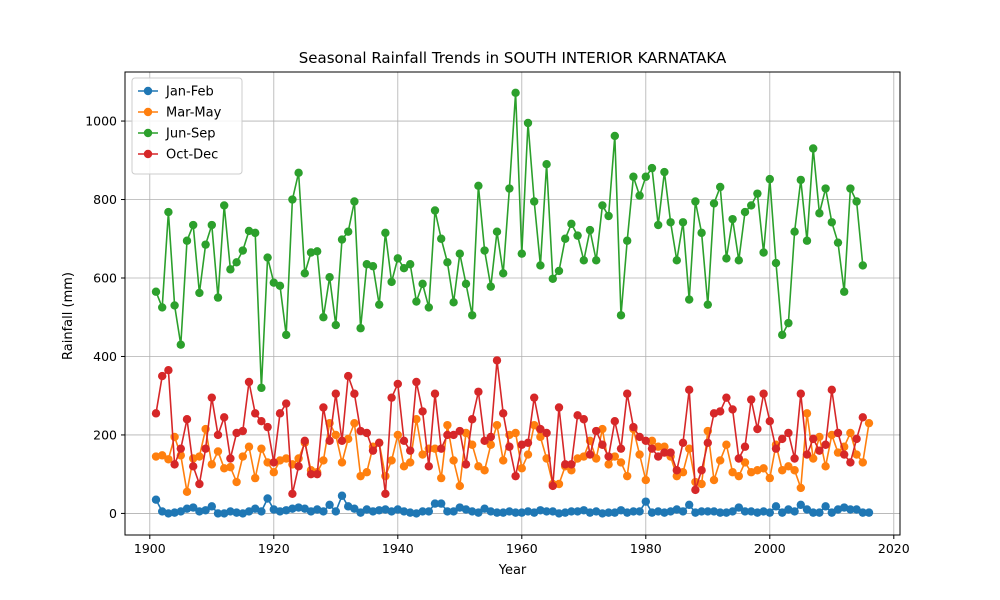  I want to click on legend-item-oct-dec: Oct-Dec, so click(178, 155).